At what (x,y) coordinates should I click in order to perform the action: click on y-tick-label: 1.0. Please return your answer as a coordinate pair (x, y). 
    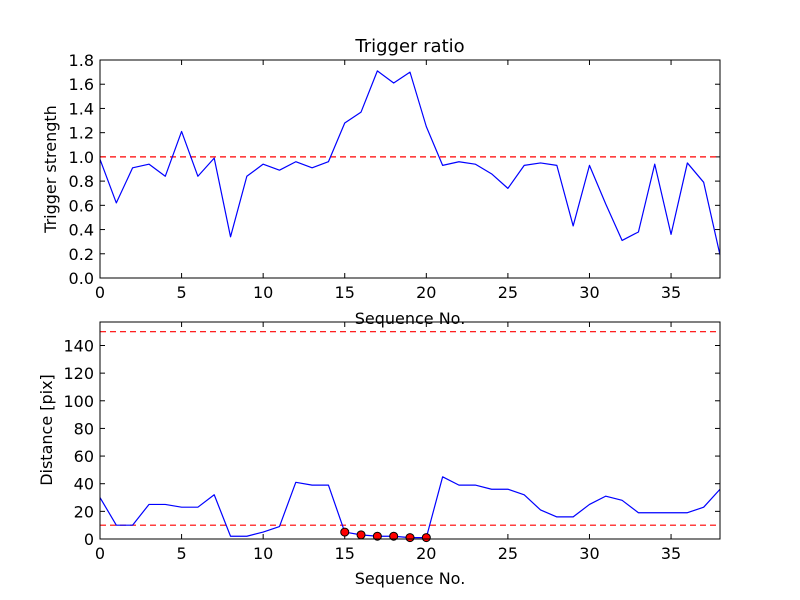
    Looking at the image, I should click on (81, 157).